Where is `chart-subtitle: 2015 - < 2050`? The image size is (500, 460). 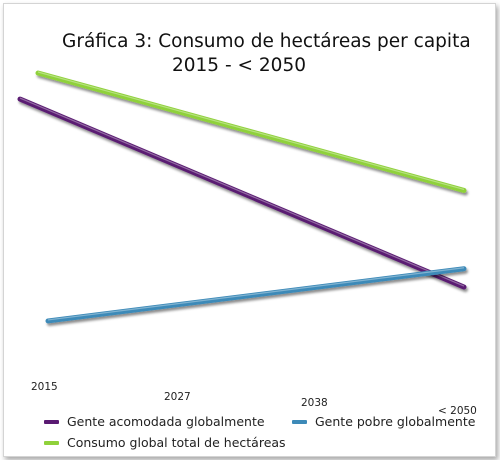 chart-subtitle: 2015 - < 2050 is located at coordinates (239, 65).